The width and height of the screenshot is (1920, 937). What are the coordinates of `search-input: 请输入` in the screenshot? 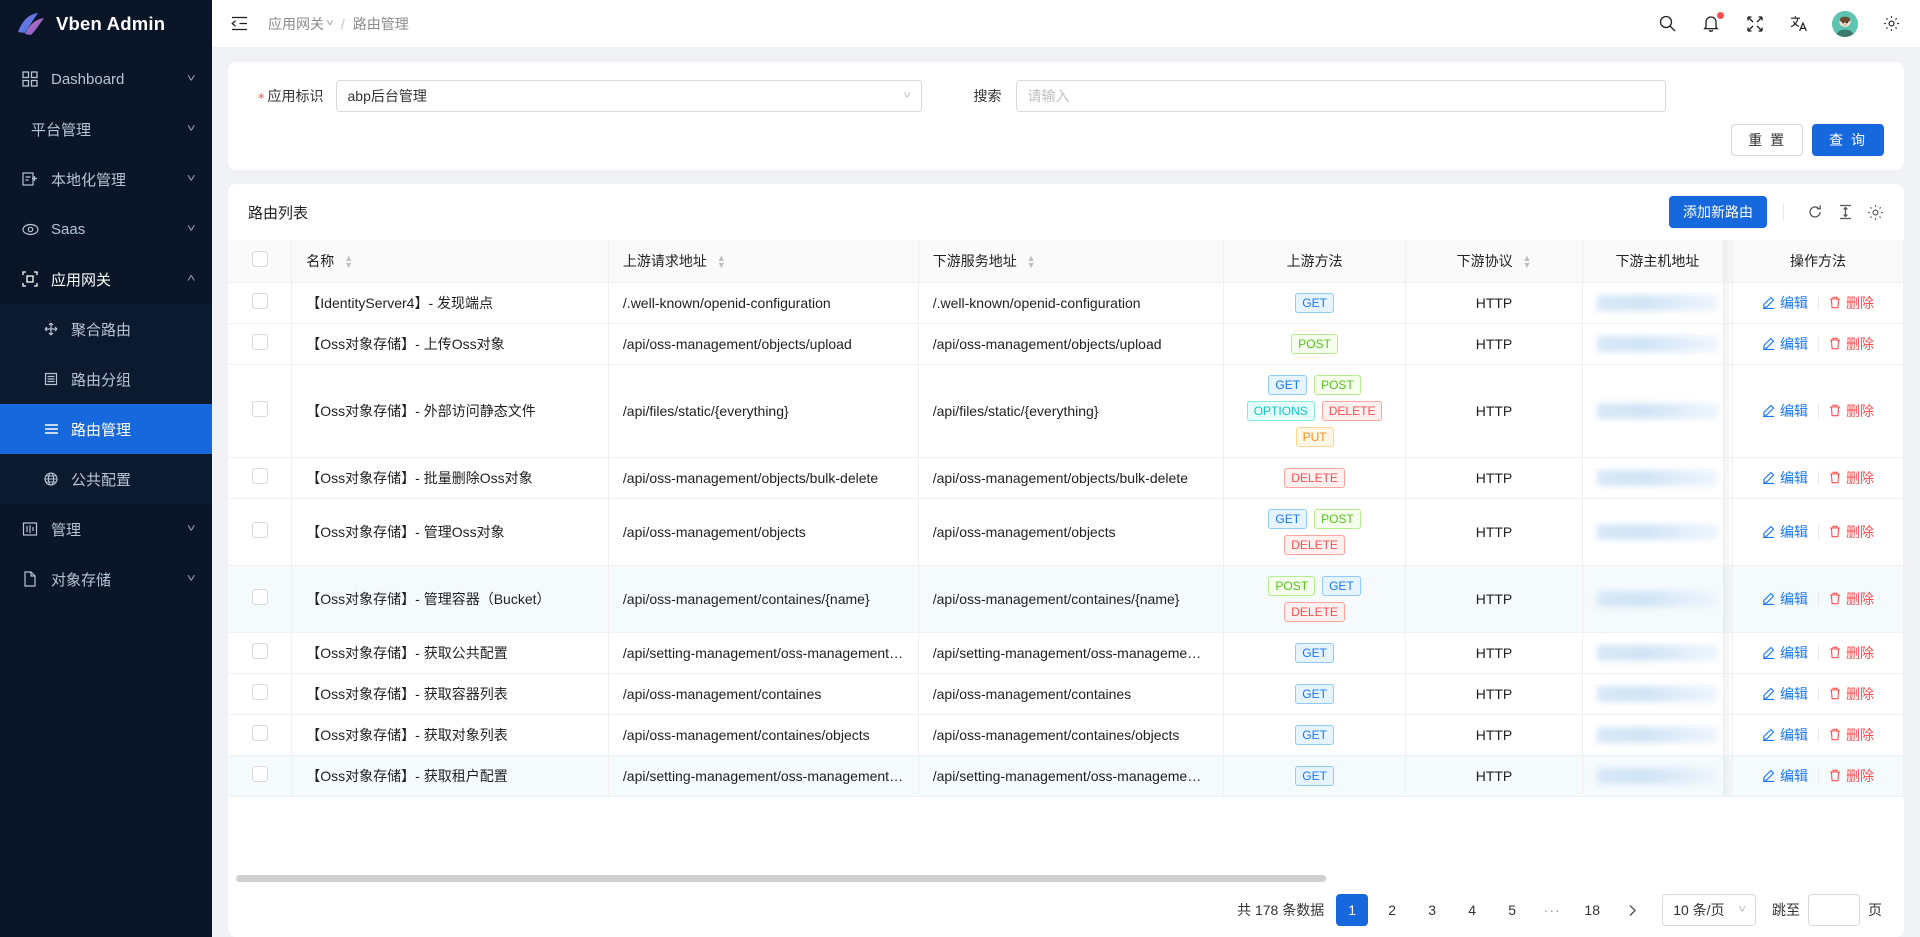 It's located at (1340, 96).